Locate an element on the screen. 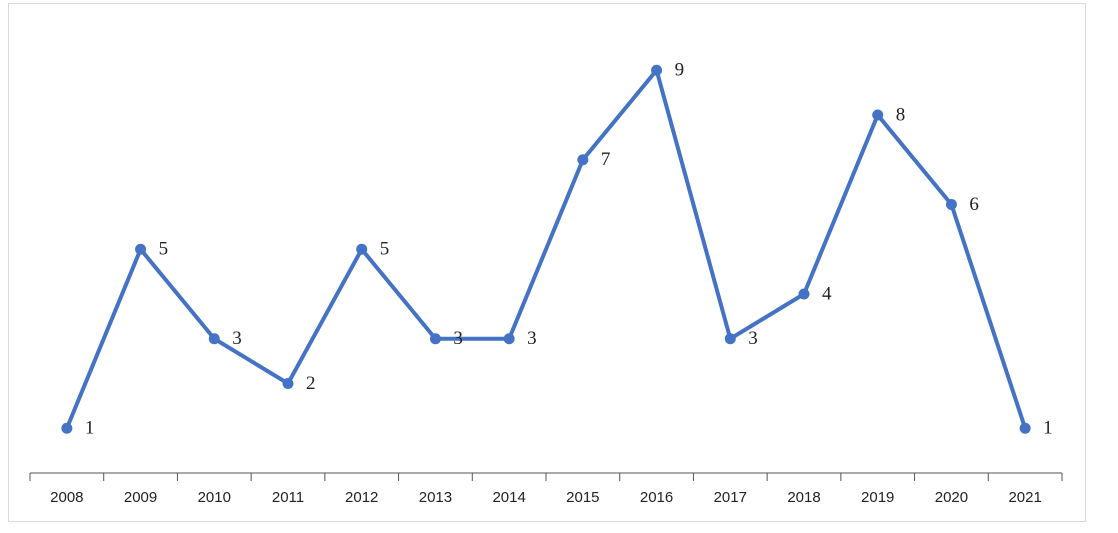  x-tick-label: 2015 is located at coordinates (582, 497).